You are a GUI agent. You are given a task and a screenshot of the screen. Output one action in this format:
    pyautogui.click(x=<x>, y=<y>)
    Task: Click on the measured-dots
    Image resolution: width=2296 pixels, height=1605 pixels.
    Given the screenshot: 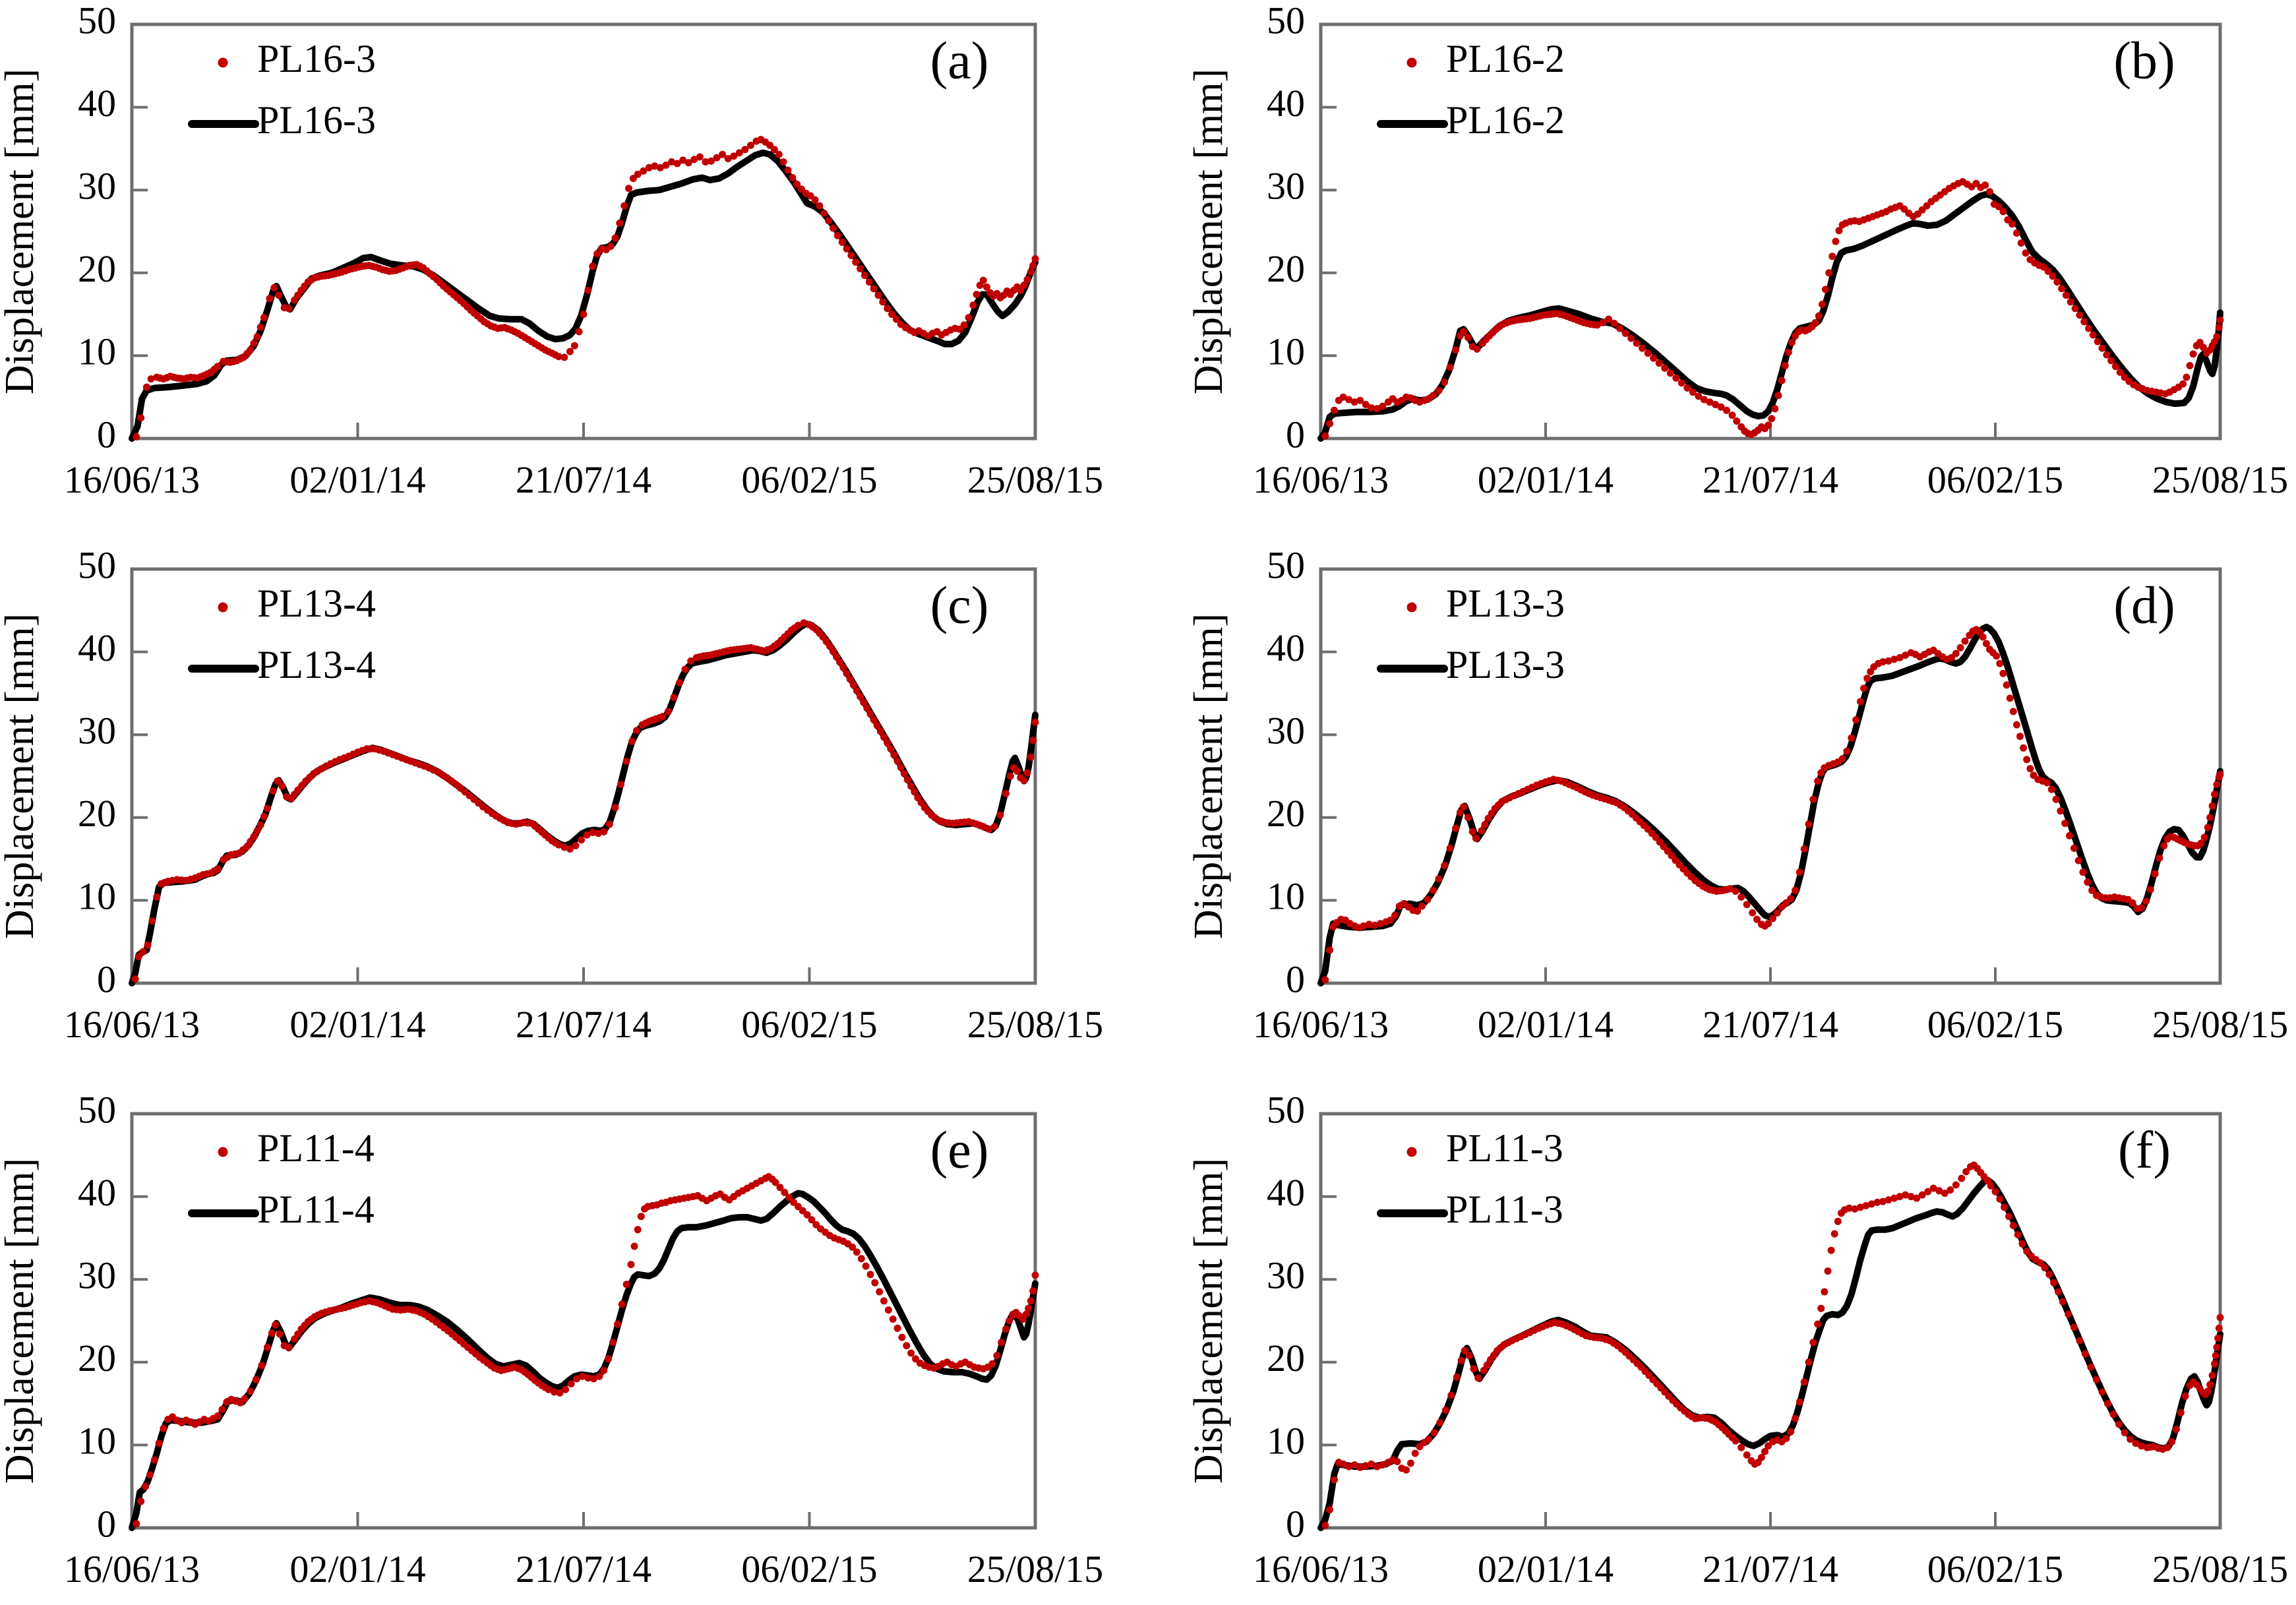 What is the action you would take?
    pyautogui.click(x=1772, y=309)
    